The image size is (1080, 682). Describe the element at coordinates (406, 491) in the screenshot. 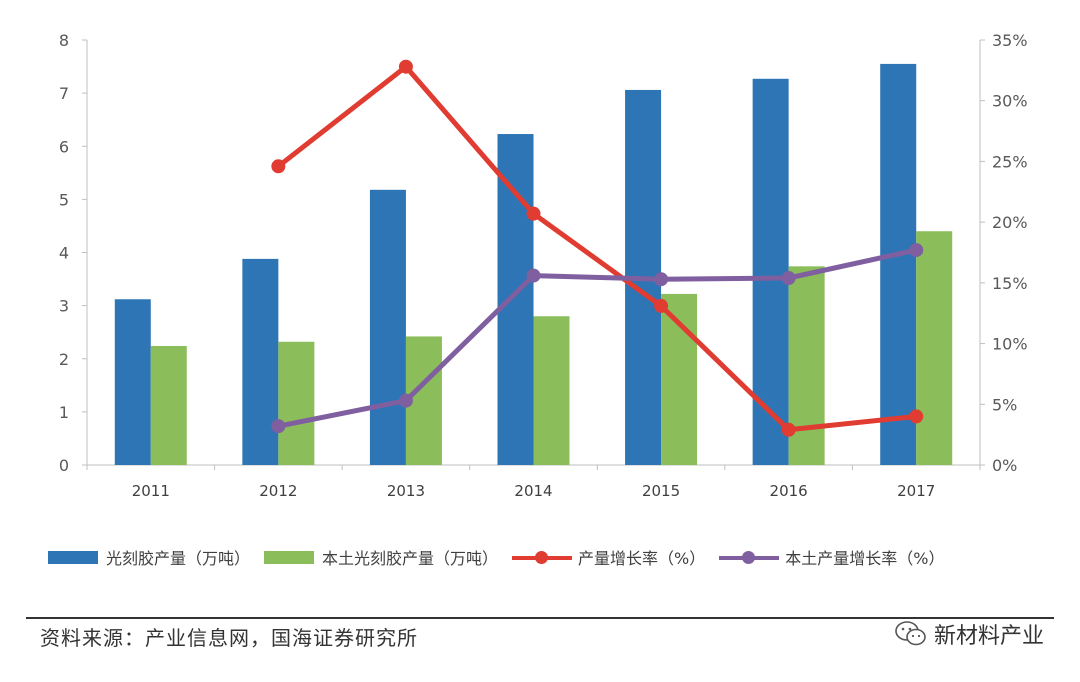

I see `x-tick-label: 2013` at that location.